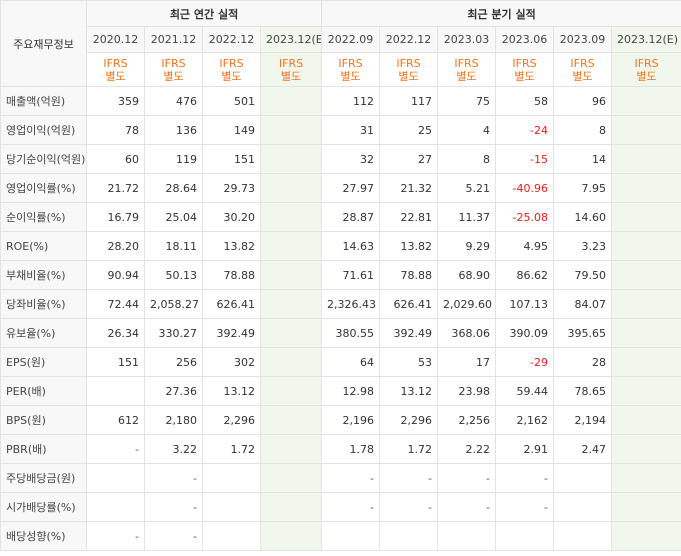 The image size is (681, 556). I want to click on table-cell: 17, so click(467, 362).